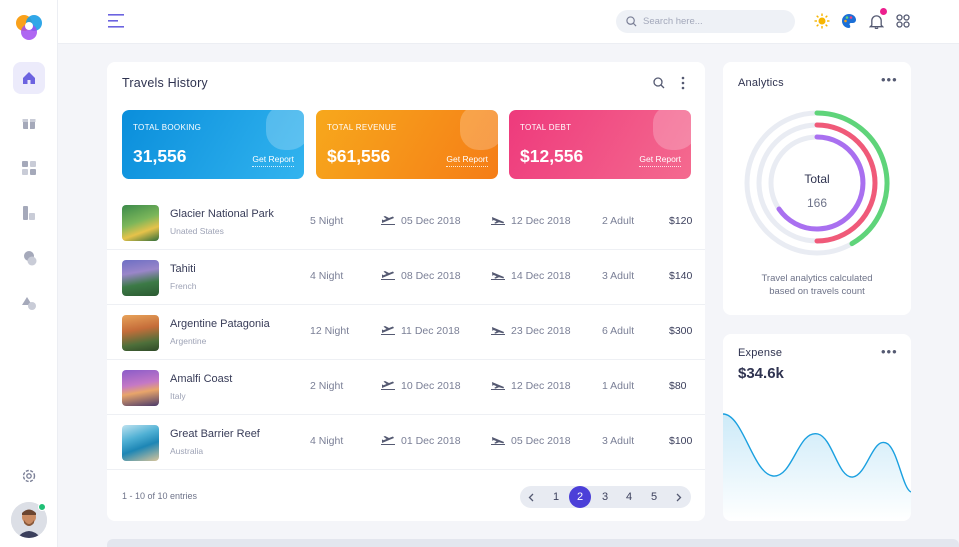  I want to click on nights: 5 Night, so click(327, 221).